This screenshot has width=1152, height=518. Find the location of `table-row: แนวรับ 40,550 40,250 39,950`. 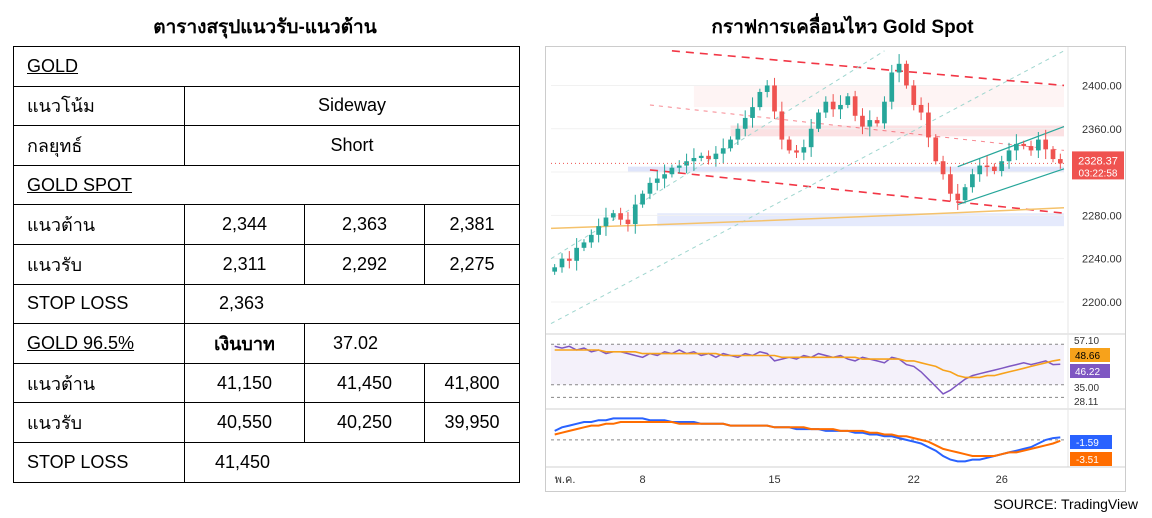

table-row: แนวรับ 40,550 40,250 39,950 is located at coordinates (266, 422).